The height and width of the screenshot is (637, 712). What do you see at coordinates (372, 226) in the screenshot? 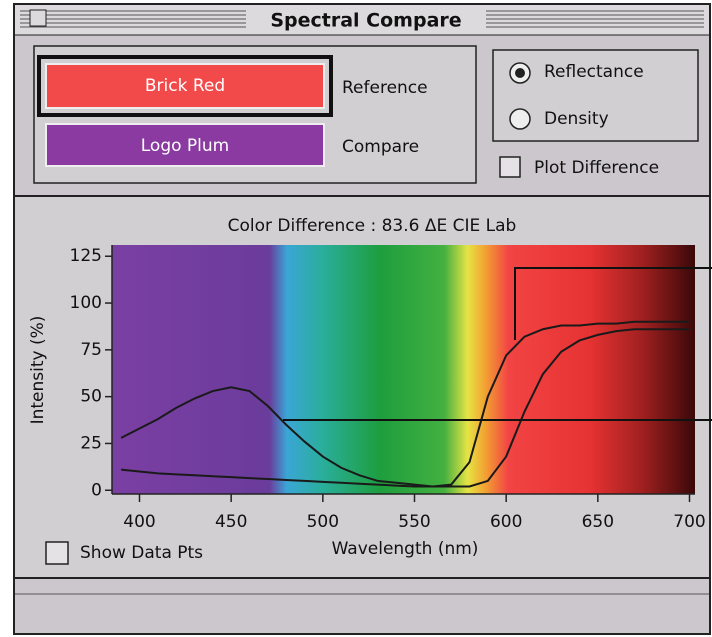
I see `chart-title: Color Difference : 83.6 ΔE CIE Lab` at bounding box center [372, 226].